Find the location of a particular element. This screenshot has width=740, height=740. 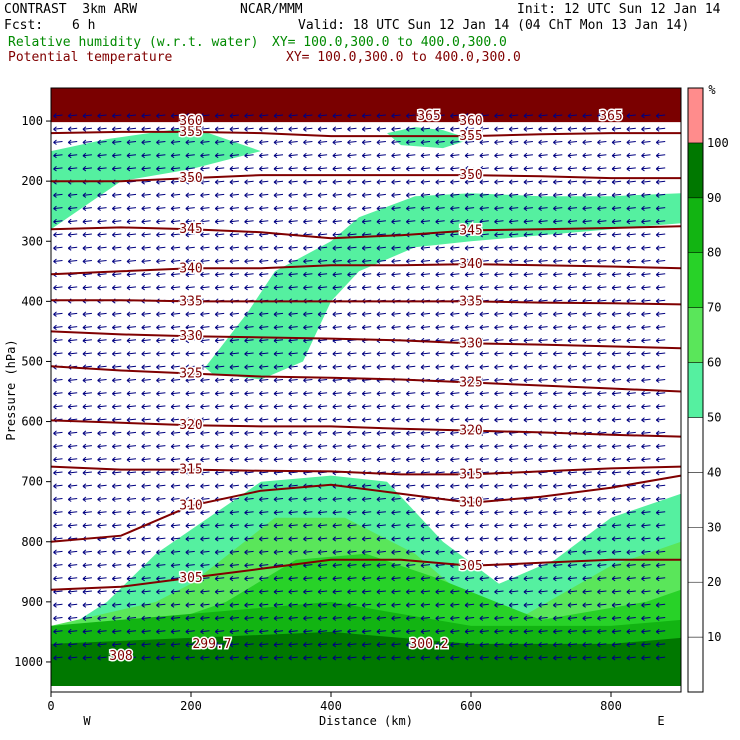

y-axis-title: Pressure (hPa) is located at coordinates (11, 389).